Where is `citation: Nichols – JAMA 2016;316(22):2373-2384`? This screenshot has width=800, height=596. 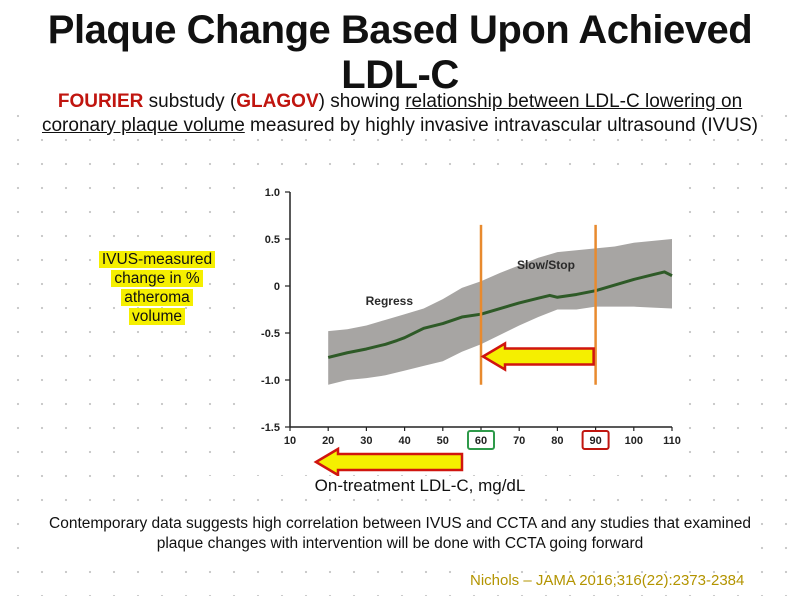 citation: Nichols – JAMA 2016;316(22):2373-2384 is located at coordinates (607, 580).